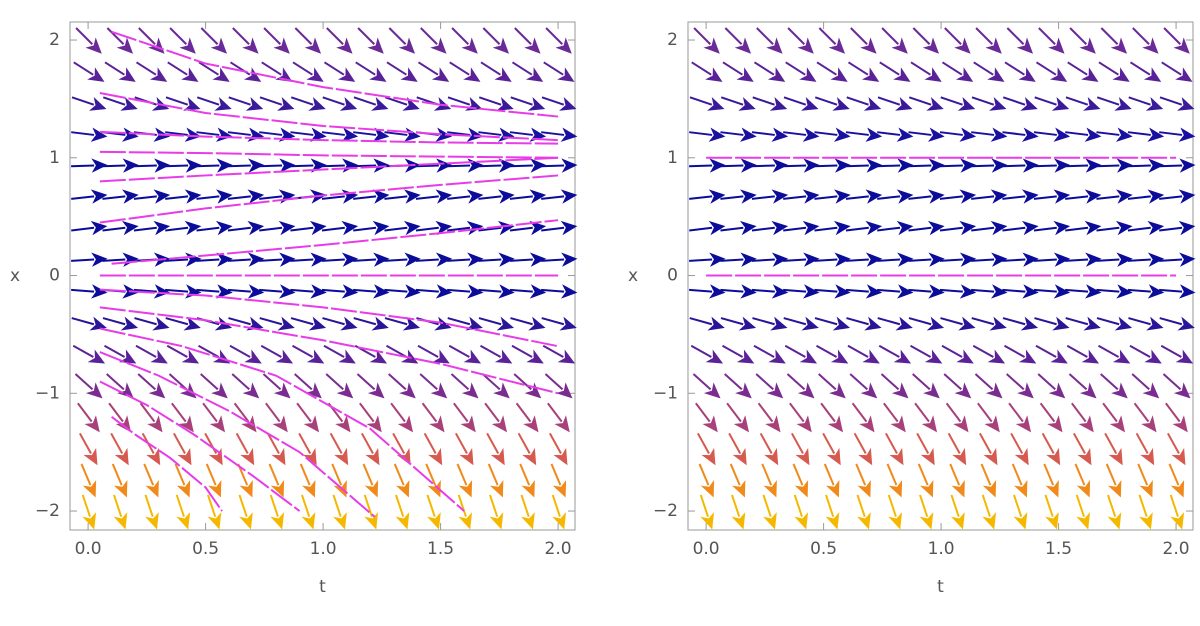 The width and height of the screenshot is (1200, 626). I want to click on y-tick-label: 2, so click(672, 40).